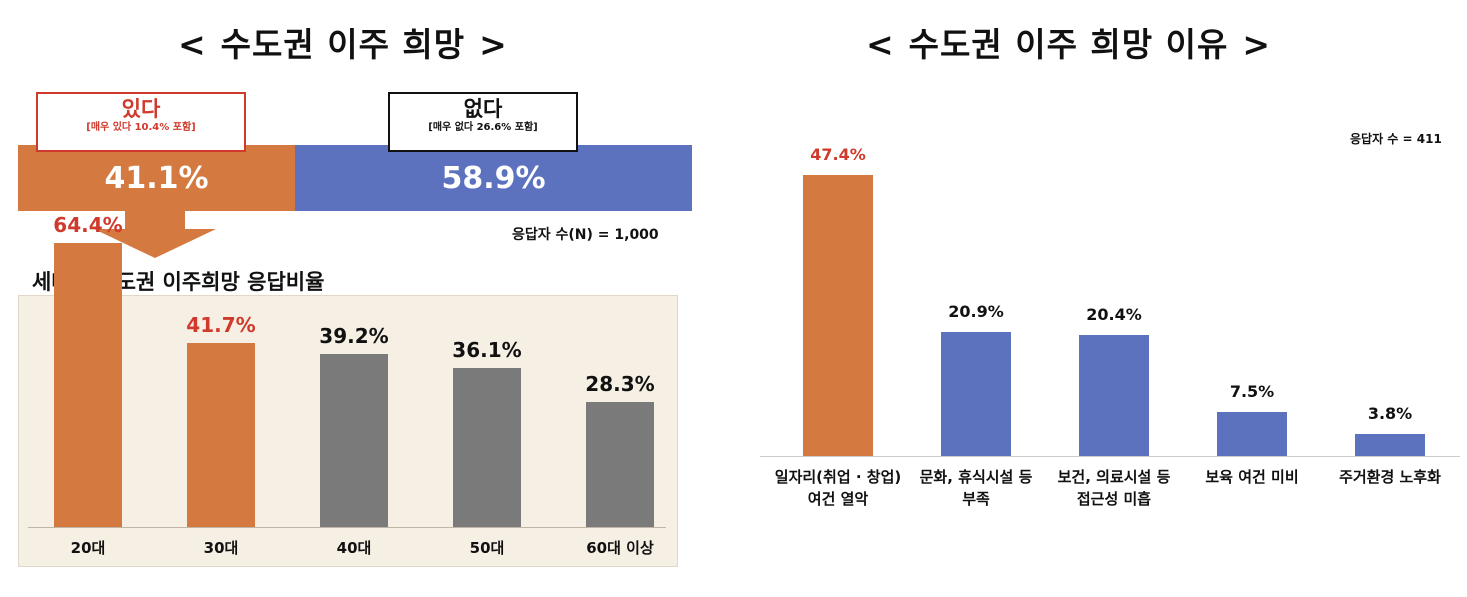 The height and width of the screenshot is (597, 1467). I want to click on reason-value-label-2: 20.4%, so click(1114, 315).